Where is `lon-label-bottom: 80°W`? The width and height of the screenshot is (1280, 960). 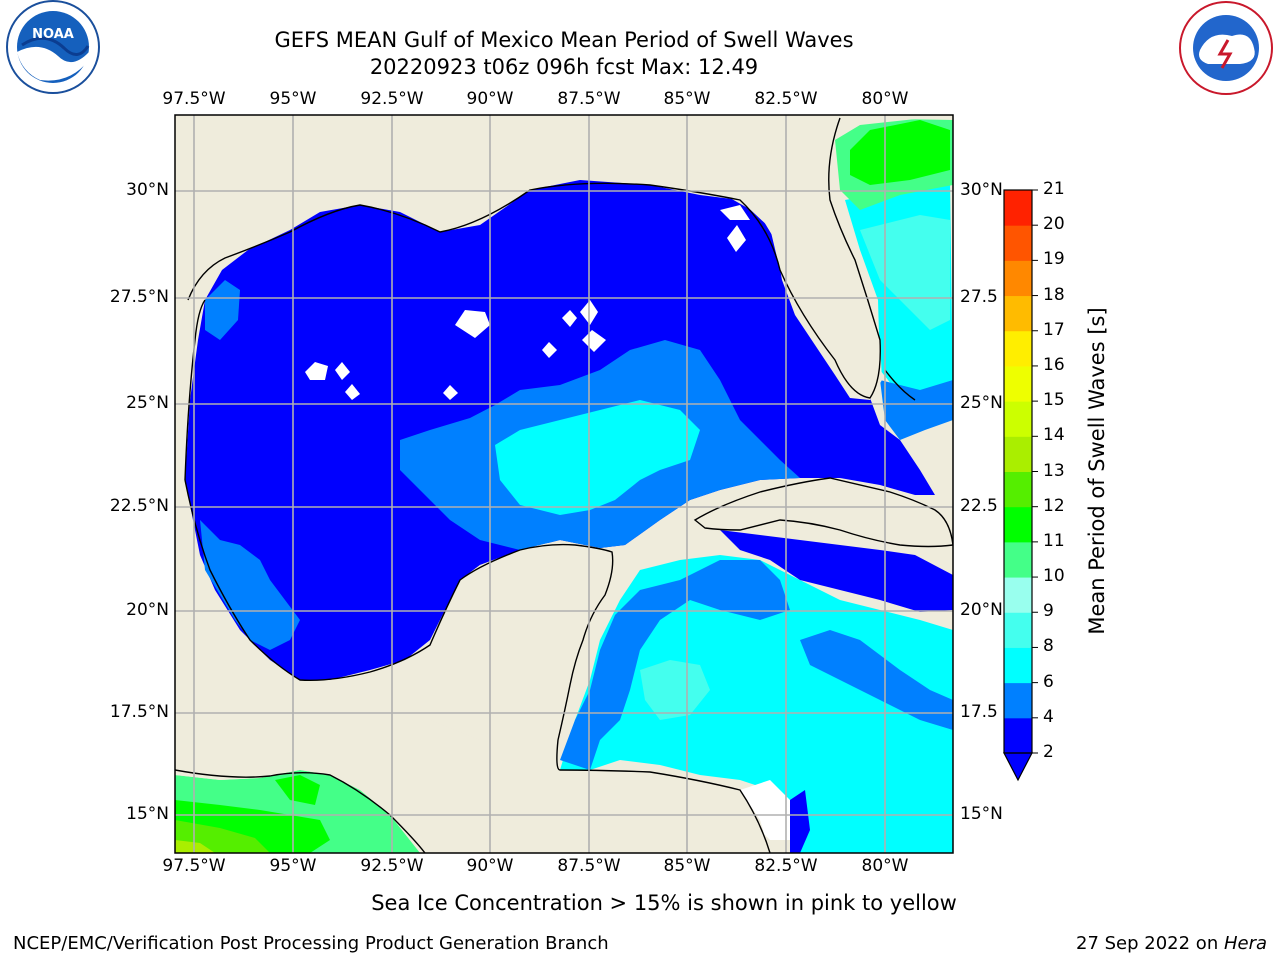 lon-label-bottom: 80°W is located at coordinates (885, 866).